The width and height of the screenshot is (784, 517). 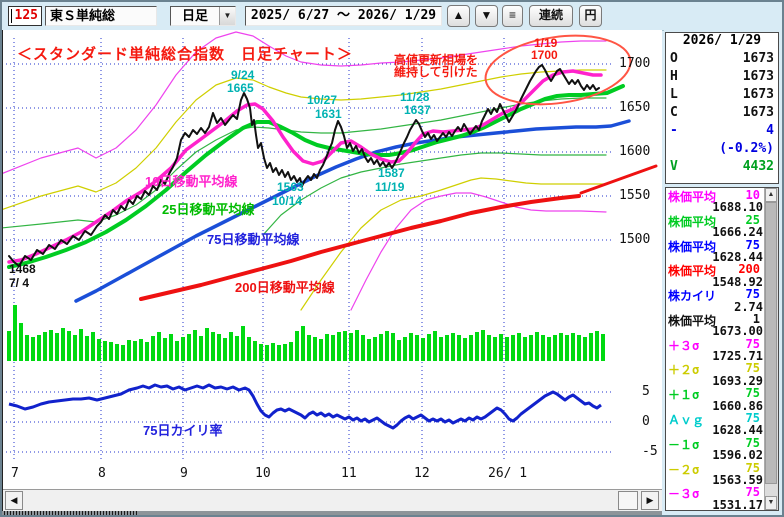 What do you see at coordinates (512, 16) in the screenshot?
I see `menu-button: ≡` at bounding box center [512, 16].